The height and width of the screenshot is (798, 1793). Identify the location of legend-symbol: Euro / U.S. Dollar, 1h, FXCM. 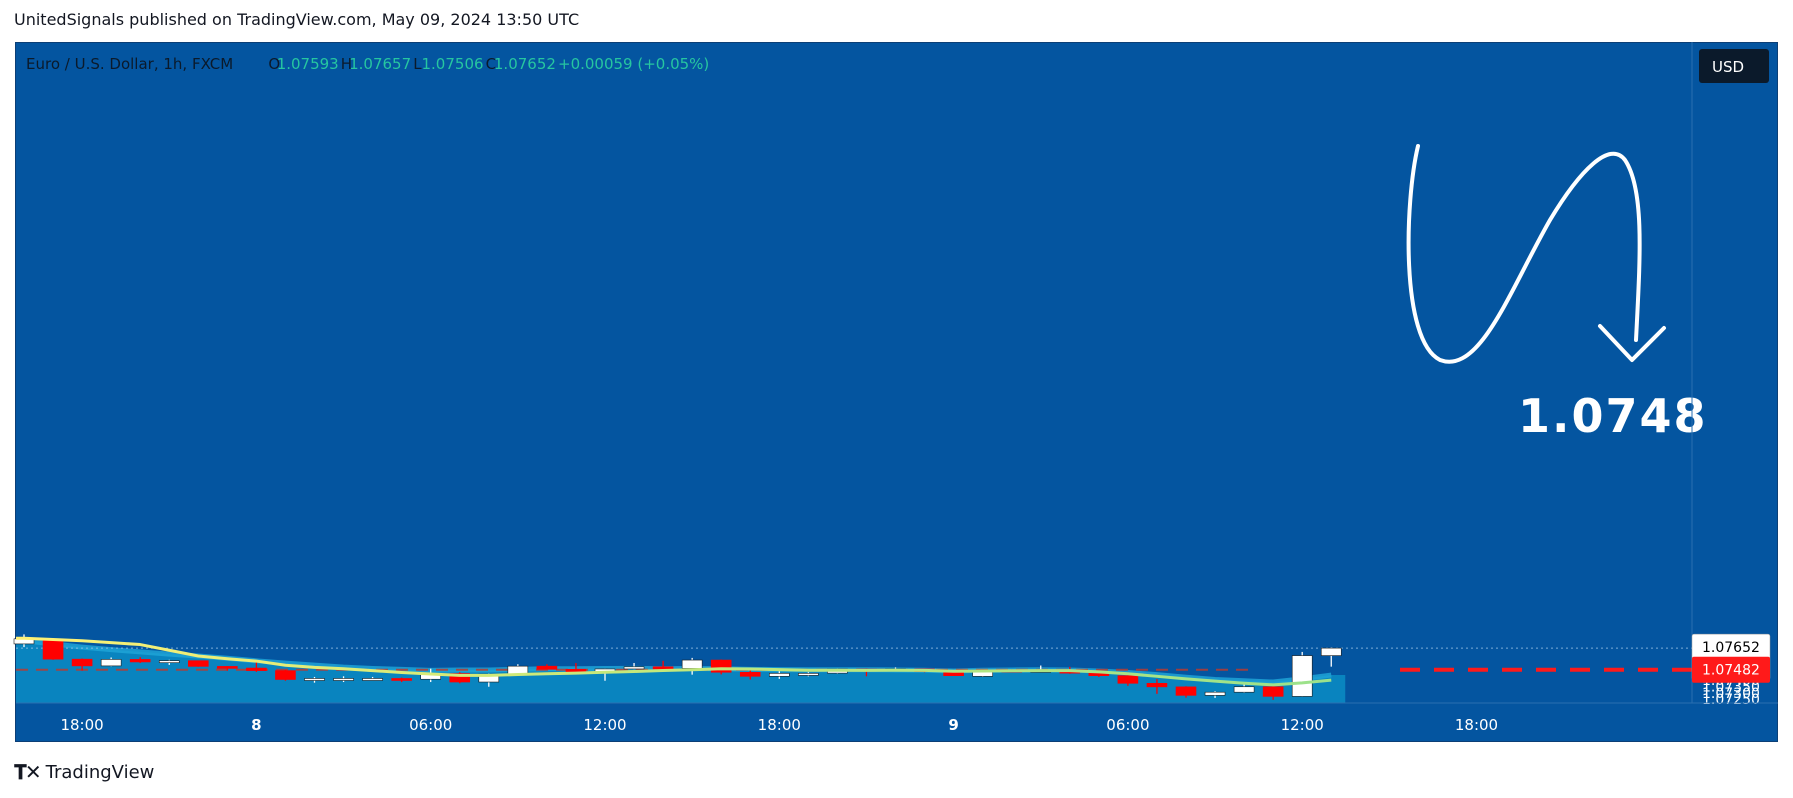
(129, 64).